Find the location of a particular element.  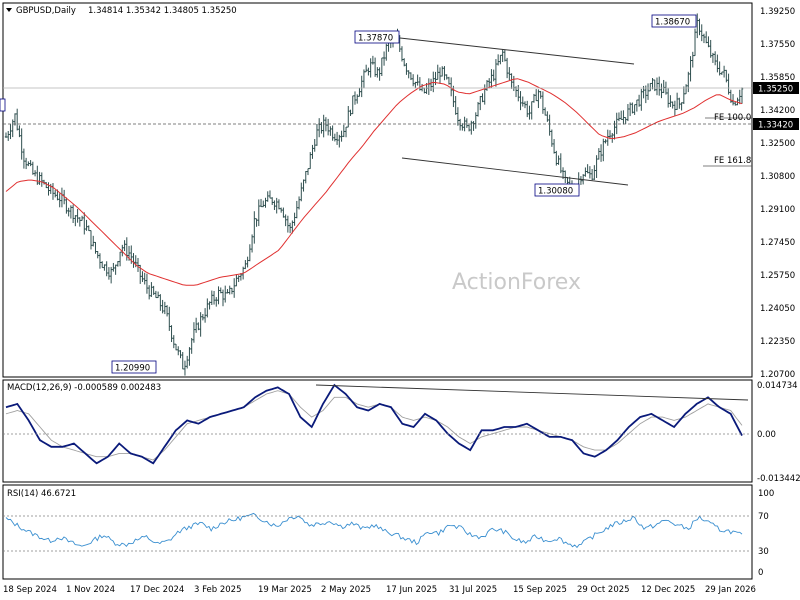

x-tick: 19 Mar 2025 is located at coordinates (285, 590).